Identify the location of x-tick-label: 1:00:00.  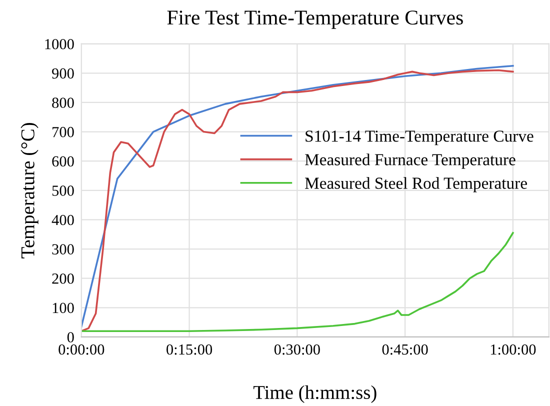
(513, 349).